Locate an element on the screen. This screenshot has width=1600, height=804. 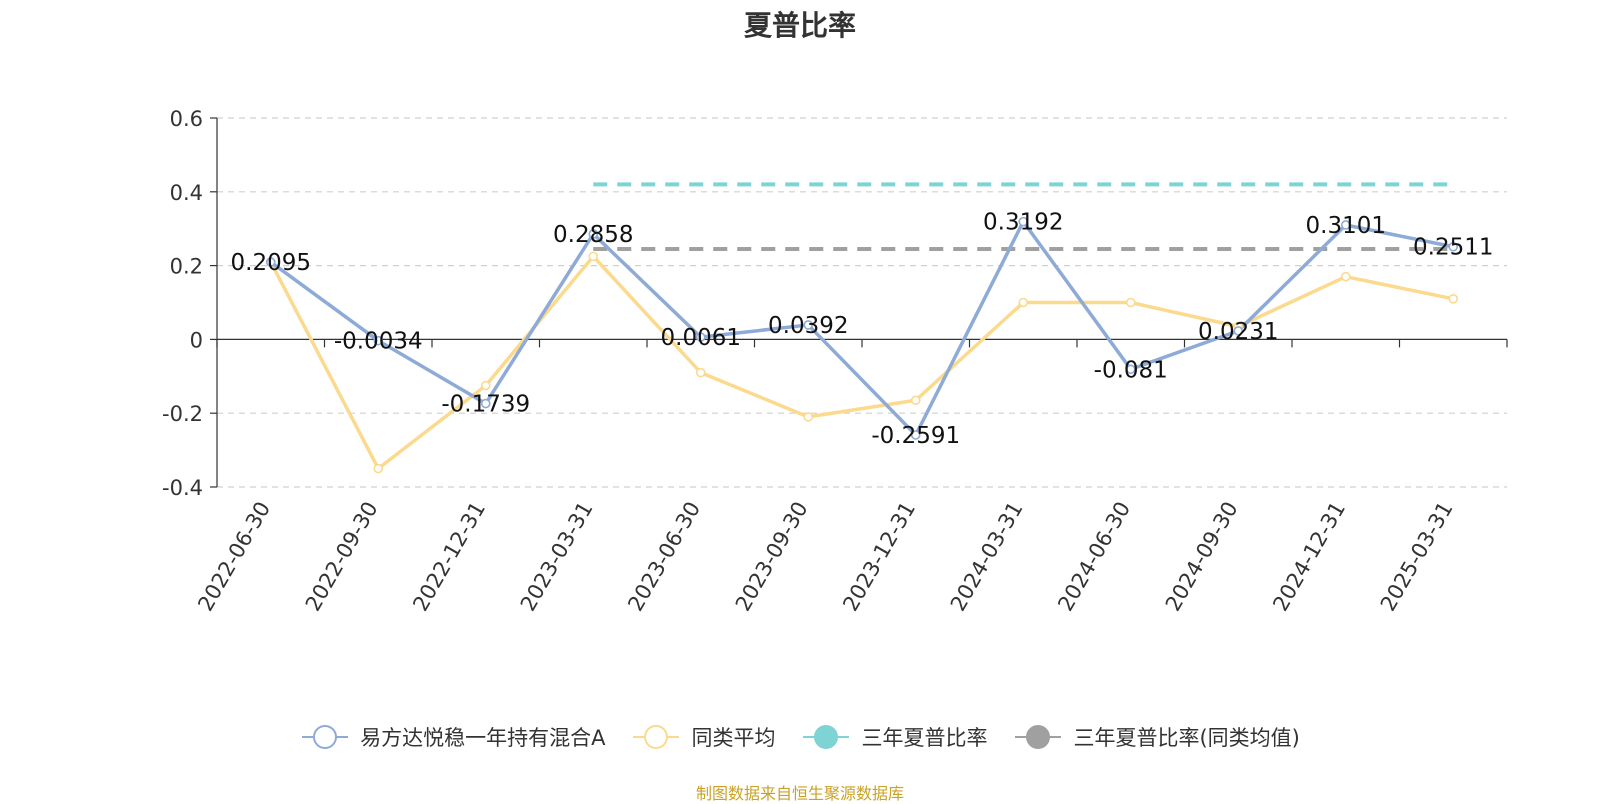
legend-label: 三年夏普比率 is located at coordinates (924, 738).